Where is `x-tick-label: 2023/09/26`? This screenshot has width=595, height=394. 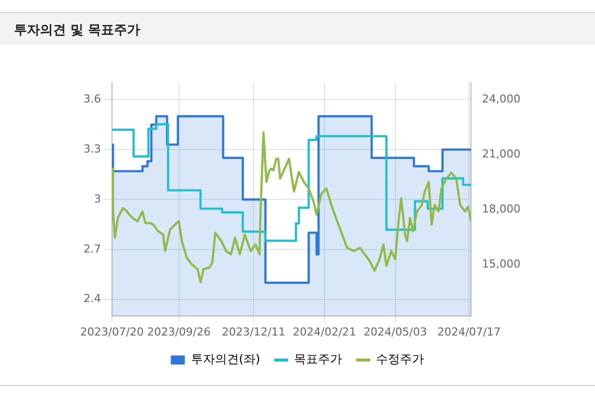
x-tick-label: 2023/09/26 is located at coordinates (179, 331).